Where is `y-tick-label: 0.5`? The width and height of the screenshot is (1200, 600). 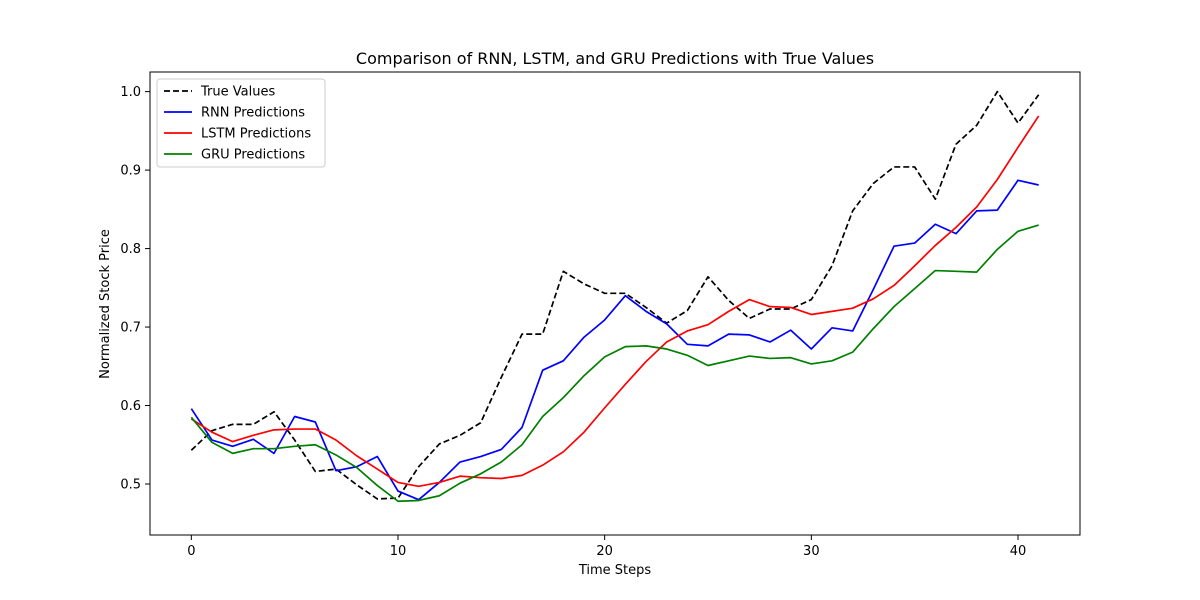
y-tick-label: 0.5 is located at coordinates (130, 484).